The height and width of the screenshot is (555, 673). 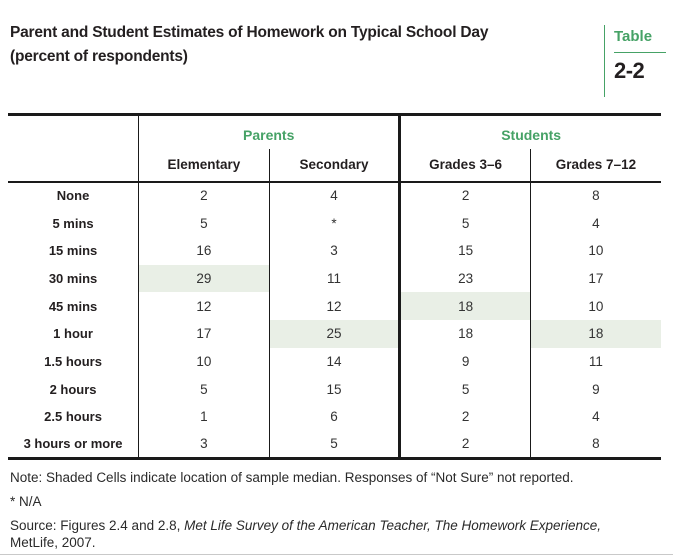 What do you see at coordinates (53, 542) in the screenshot?
I see `source-suffix: MetLife, 2007.` at bounding box center [53, 542].